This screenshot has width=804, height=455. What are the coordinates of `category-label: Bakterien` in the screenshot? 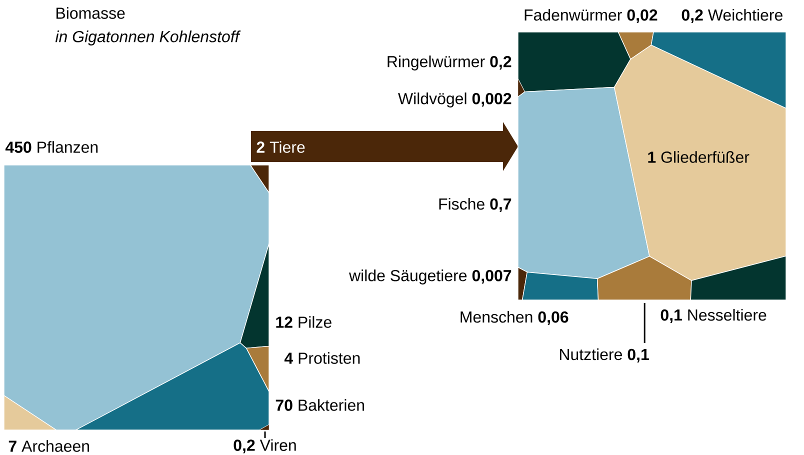 It's located at (331, 405).